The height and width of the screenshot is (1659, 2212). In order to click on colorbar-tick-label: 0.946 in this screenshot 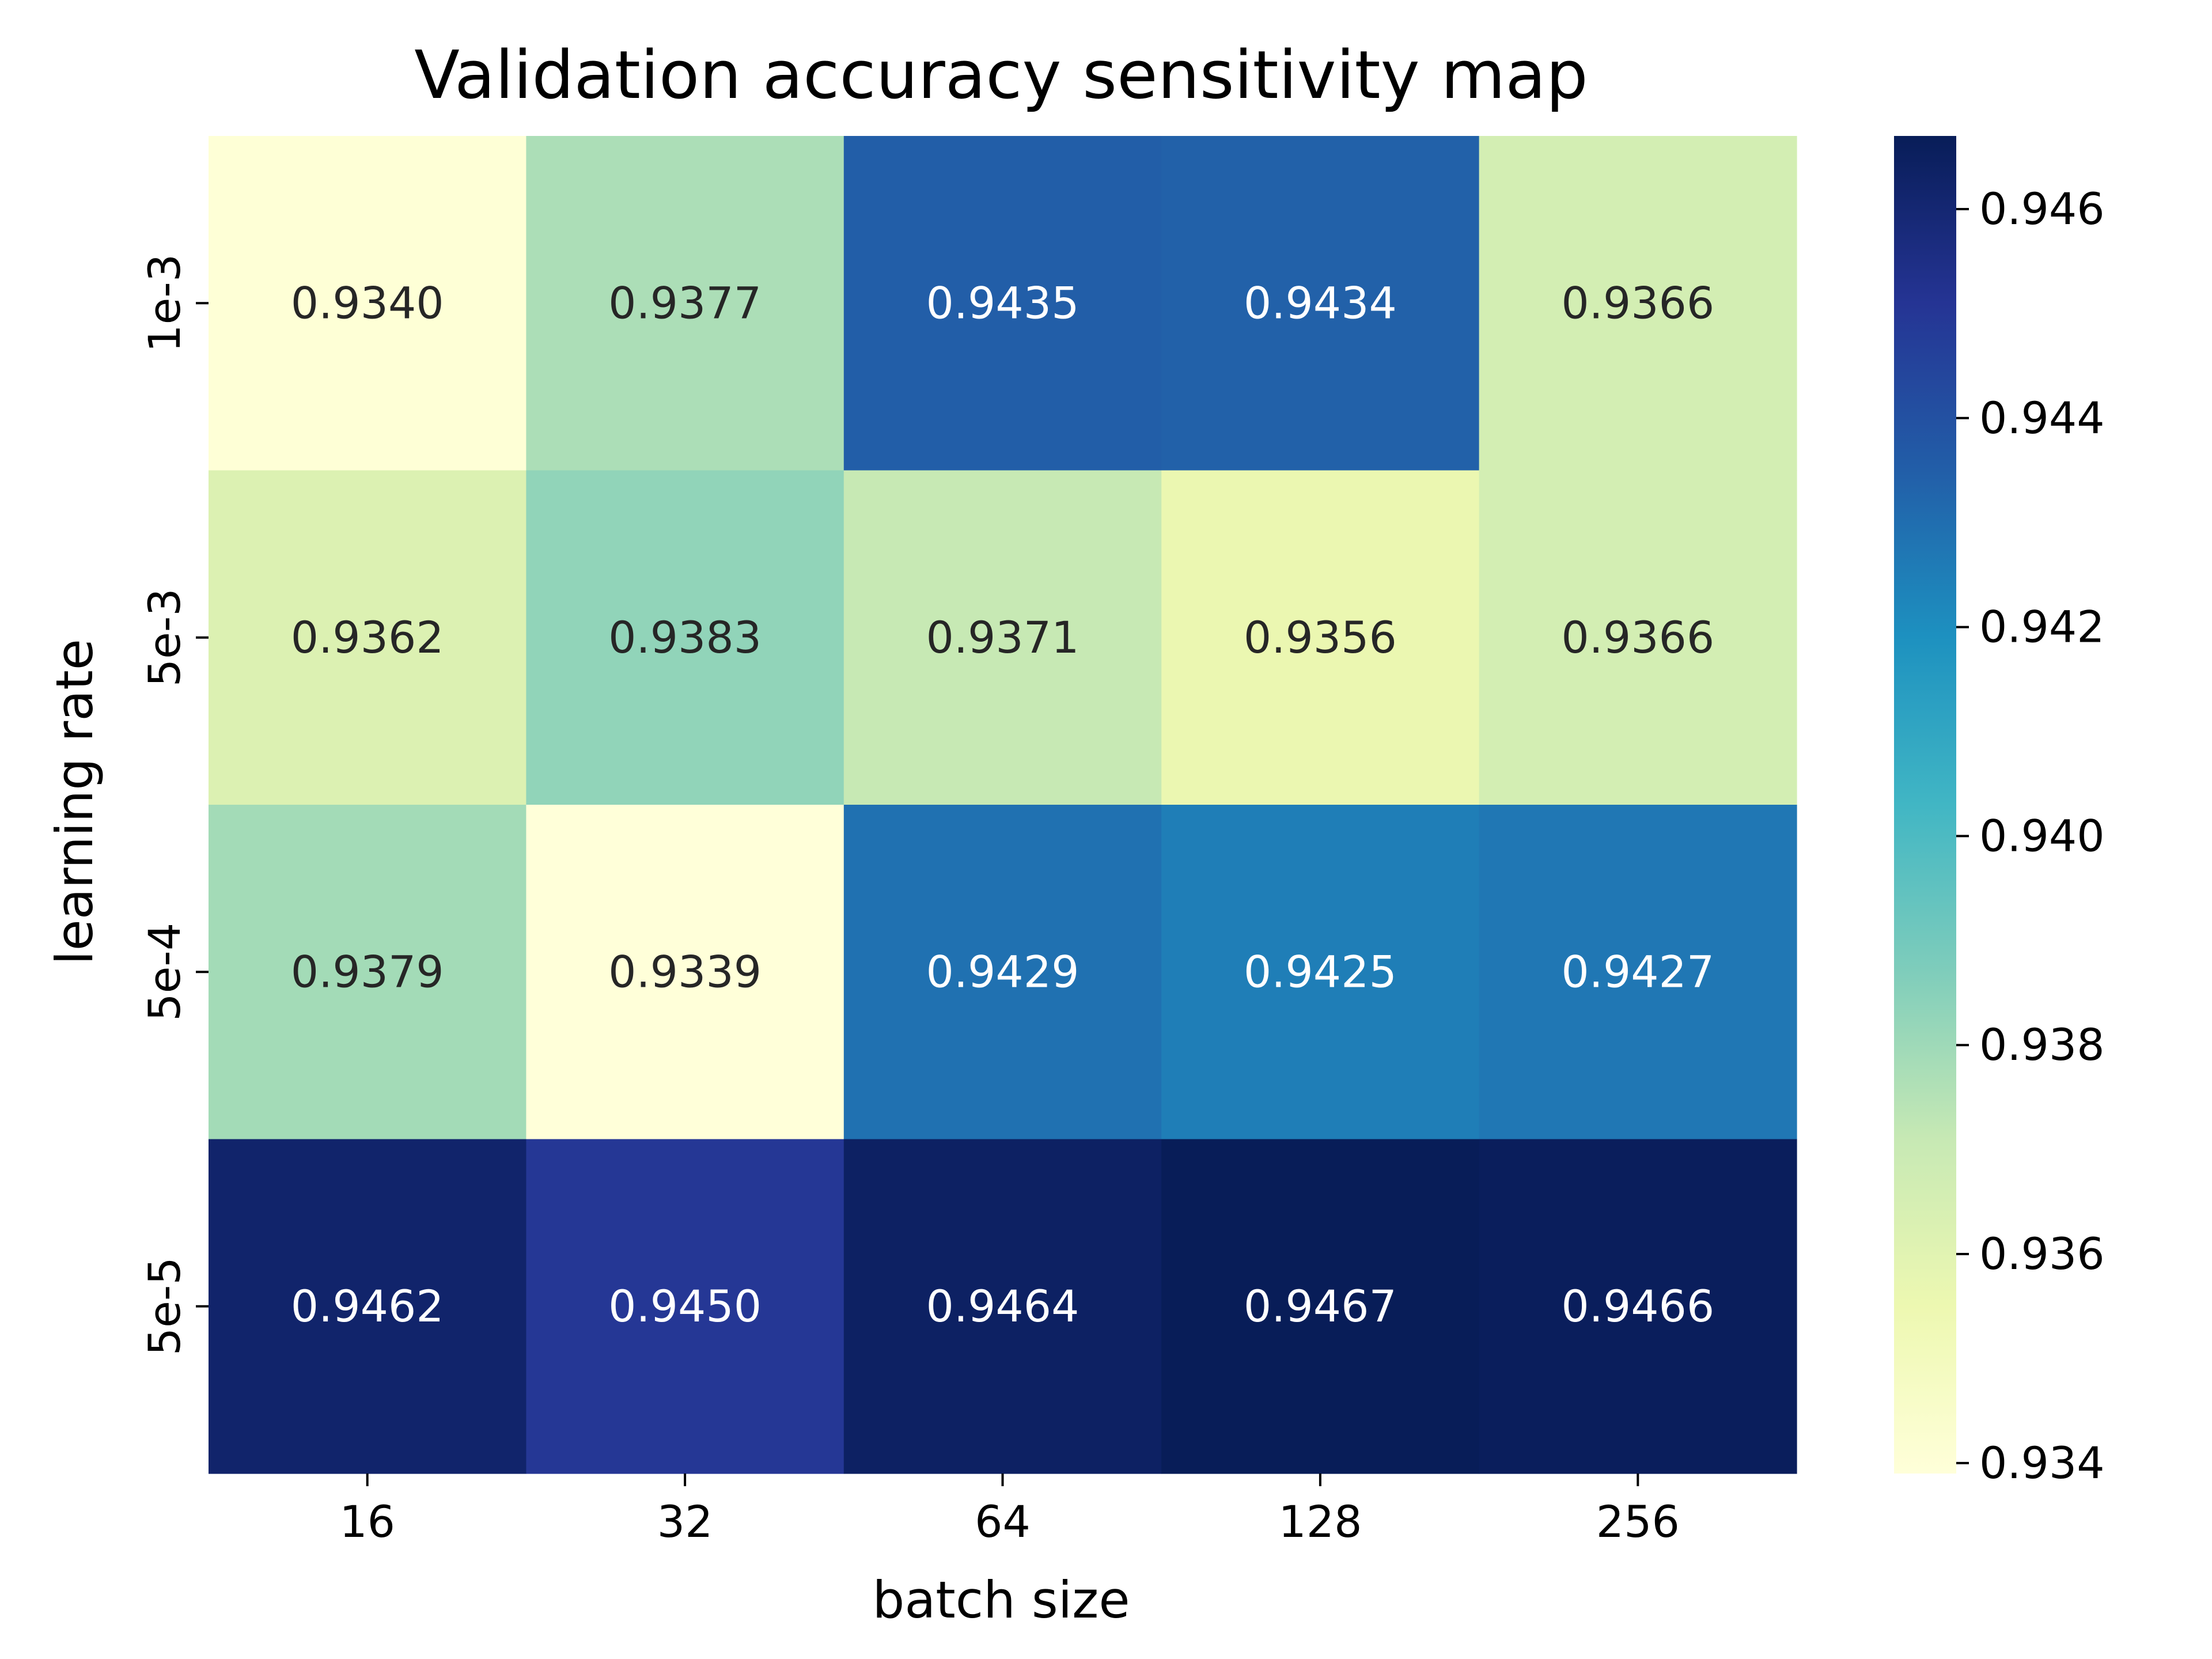, I will do `click(2042, 208)`.